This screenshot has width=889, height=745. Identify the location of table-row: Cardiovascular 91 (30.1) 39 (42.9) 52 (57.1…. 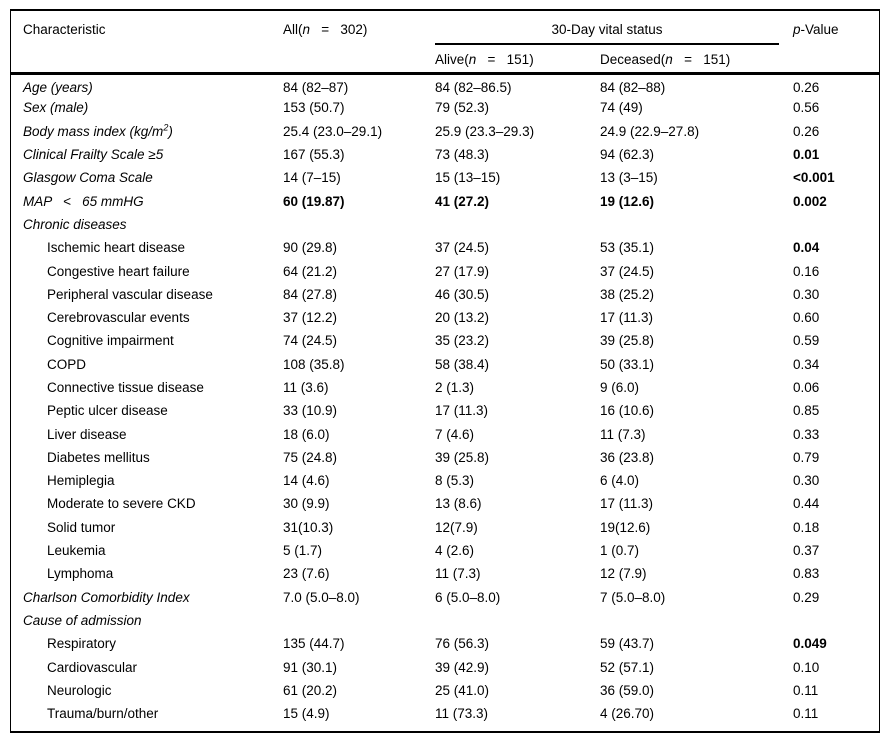
(445, 666).